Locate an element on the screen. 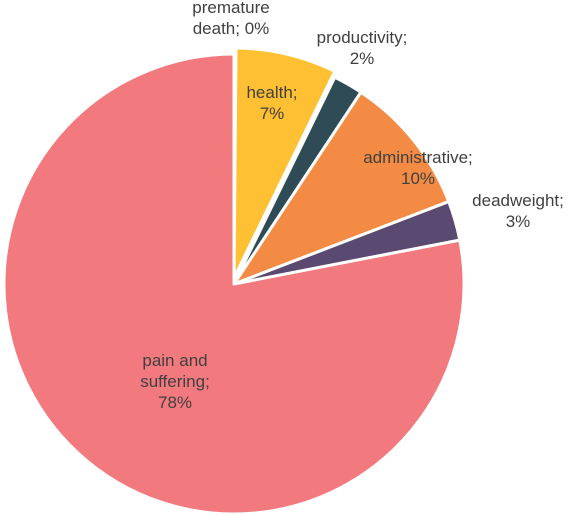 Image resolution: width=579 pixels, height=515 pixels. slice-label-health: health; 7% is located at coordinates (271, 103).